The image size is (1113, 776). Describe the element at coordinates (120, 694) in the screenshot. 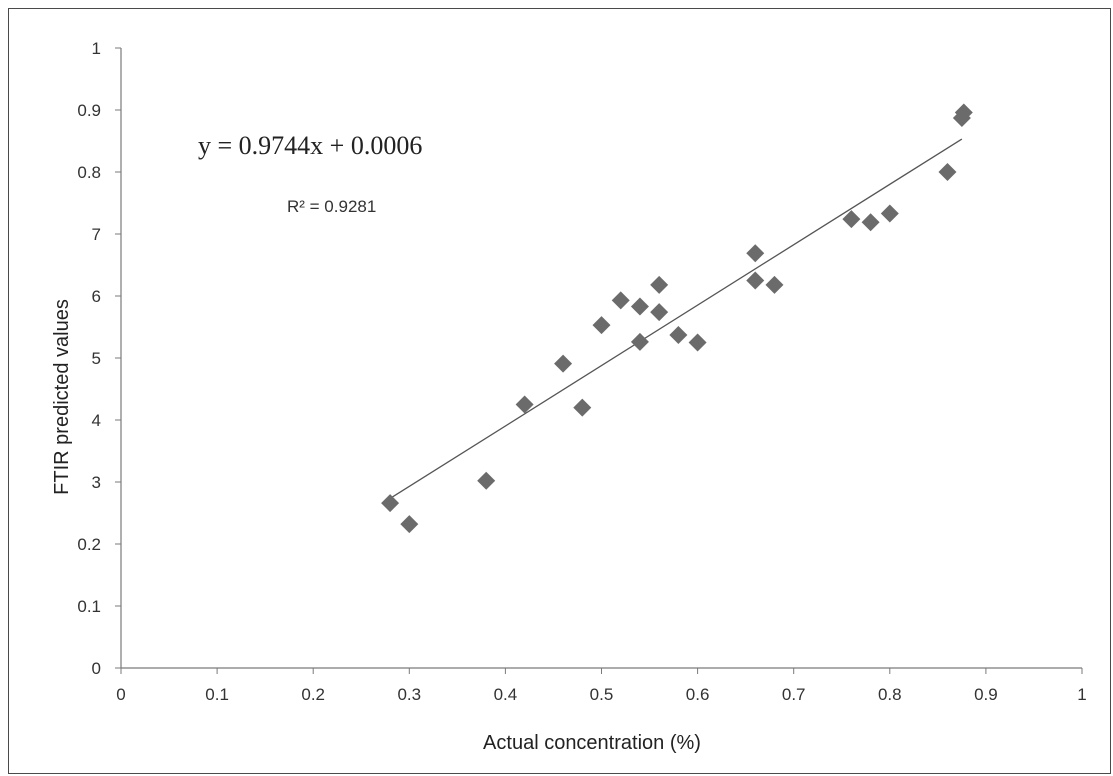

I see `x-tick-label: 0` at that location.